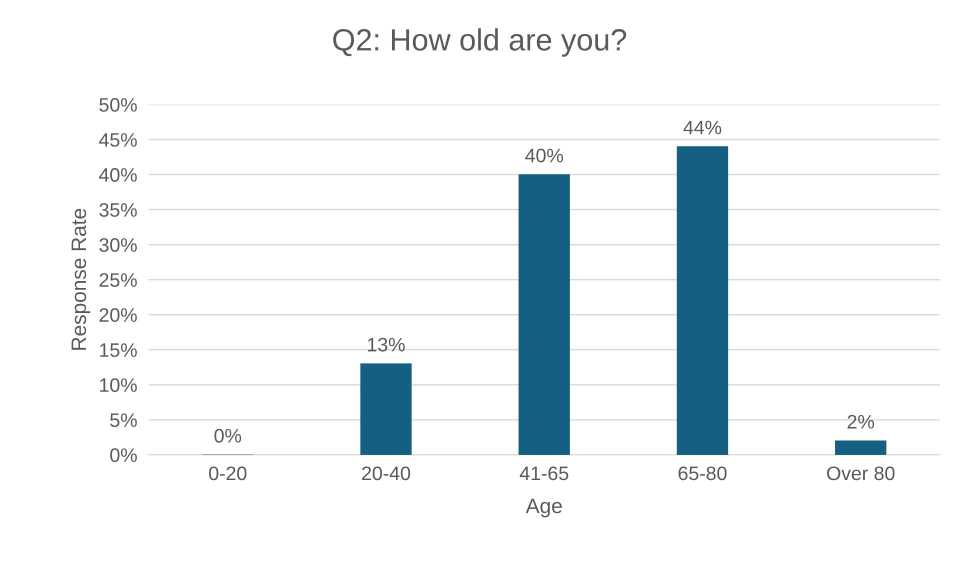  What do you see at coordinates (118, 210) in the screenshot?
I see `y-tick-label: 35%` at bounding box center [118, 210].